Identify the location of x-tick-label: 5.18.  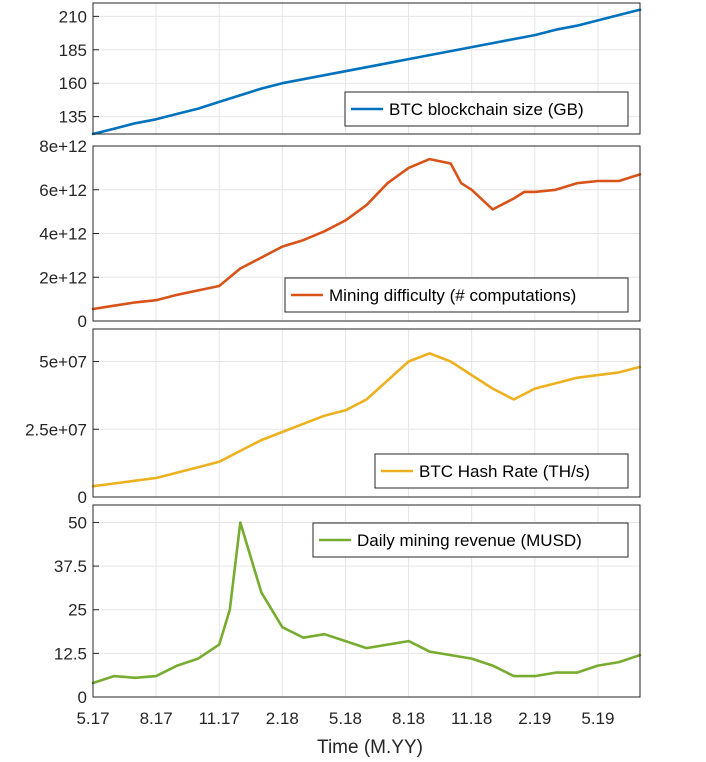
(345, 718).